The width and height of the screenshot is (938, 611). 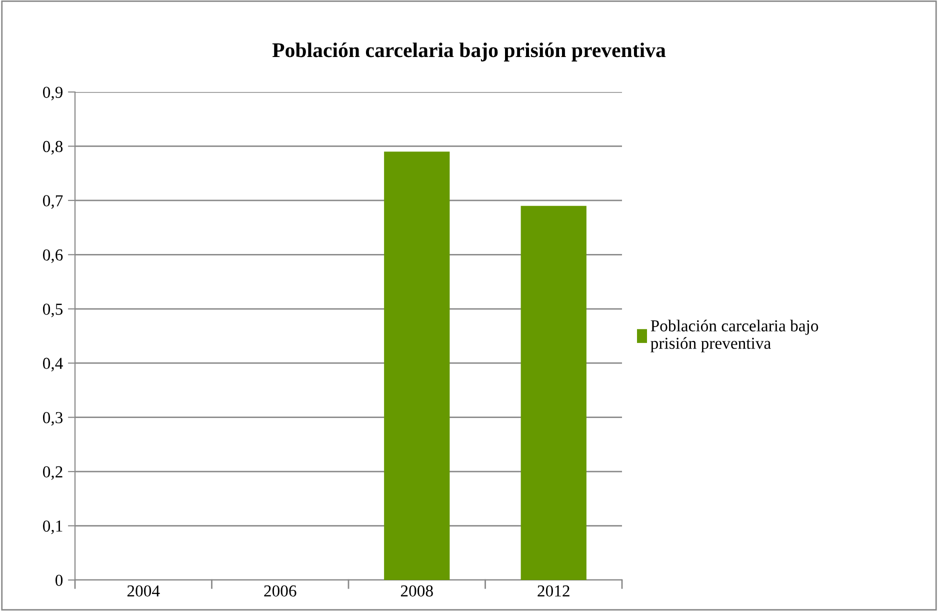 What do you see at coordinates (52, 202) in the screenshot?
I see `y-tick-label: 0,7` at bounding box center [52, 202].